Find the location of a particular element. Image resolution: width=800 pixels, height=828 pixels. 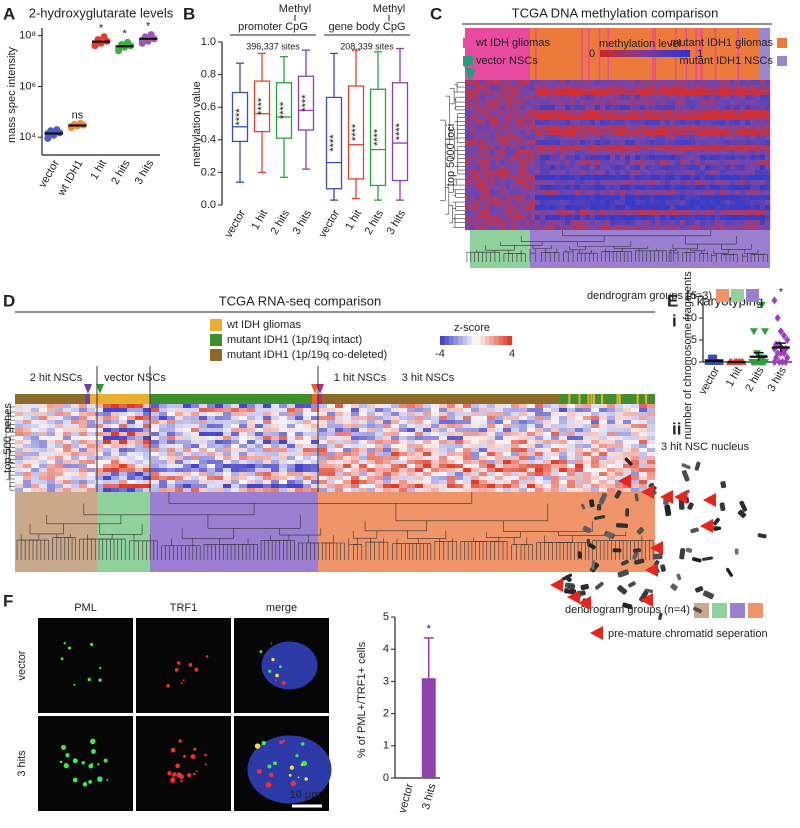

colorbar-cell is located at coordinates (469, 340).